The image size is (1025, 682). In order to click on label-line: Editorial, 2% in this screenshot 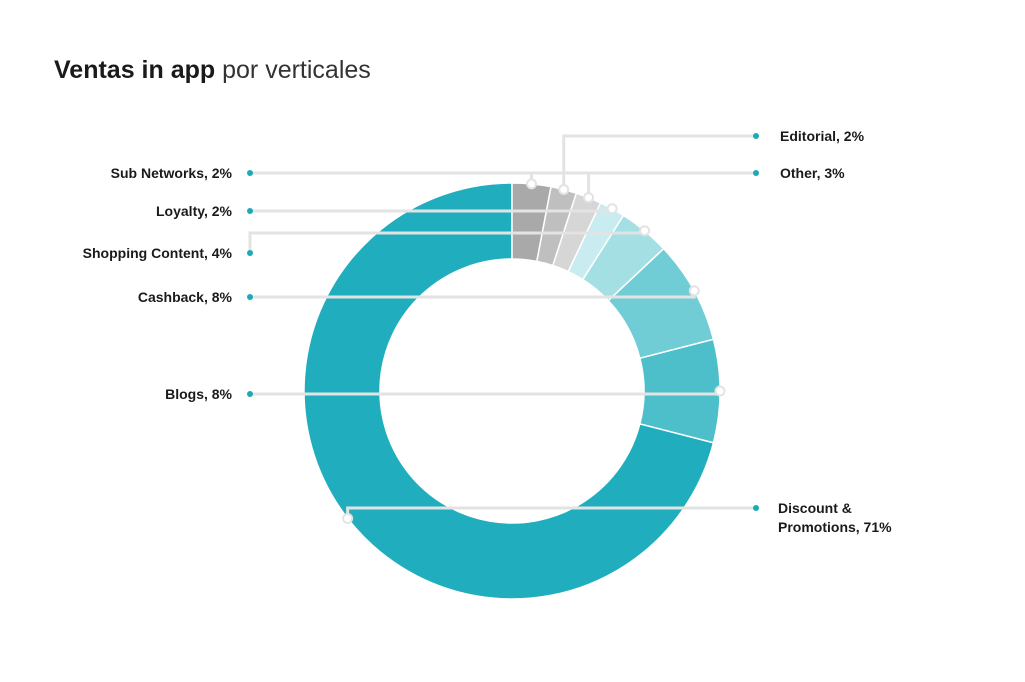, I will do `click(822, 136)`.